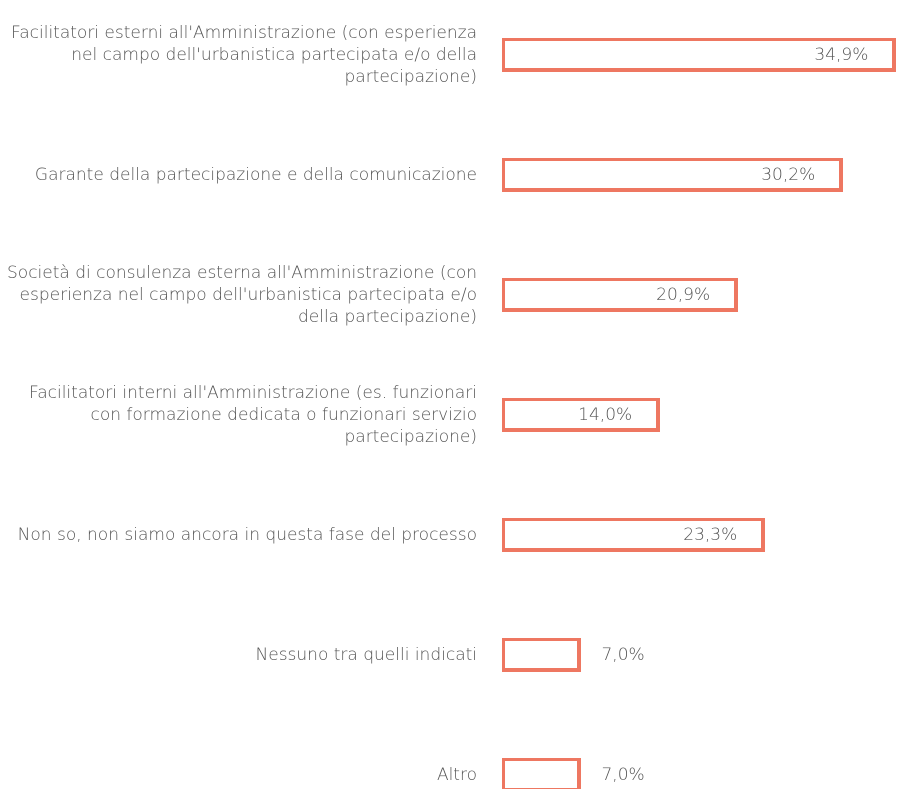 The height and width of the screenshot is (789, 919). I want to click on value-label: 14,0%, so click(605, 415).